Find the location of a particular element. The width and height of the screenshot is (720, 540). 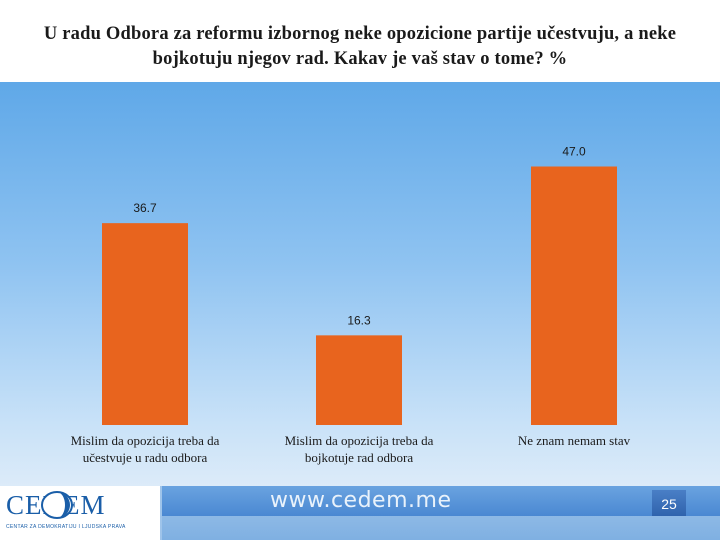

category-label-2: Mislim da opozicija treba da is located at coordinates (359, 440).